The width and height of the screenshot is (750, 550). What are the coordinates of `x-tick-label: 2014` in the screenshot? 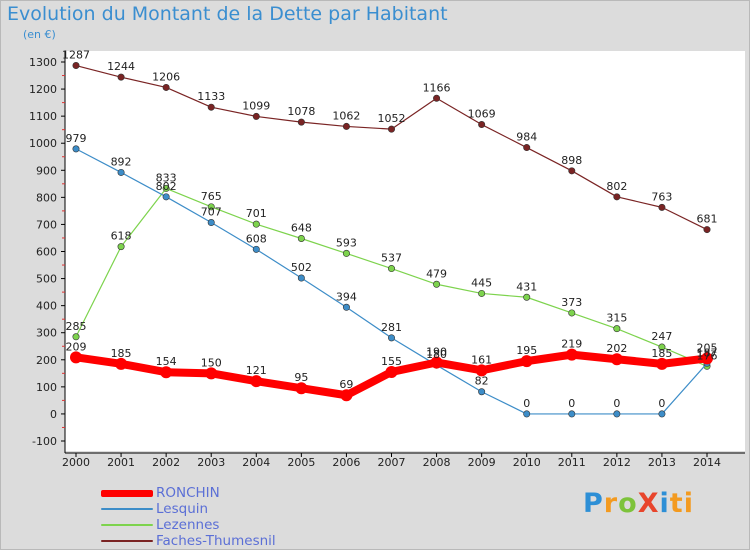 It's located at (707, 462).